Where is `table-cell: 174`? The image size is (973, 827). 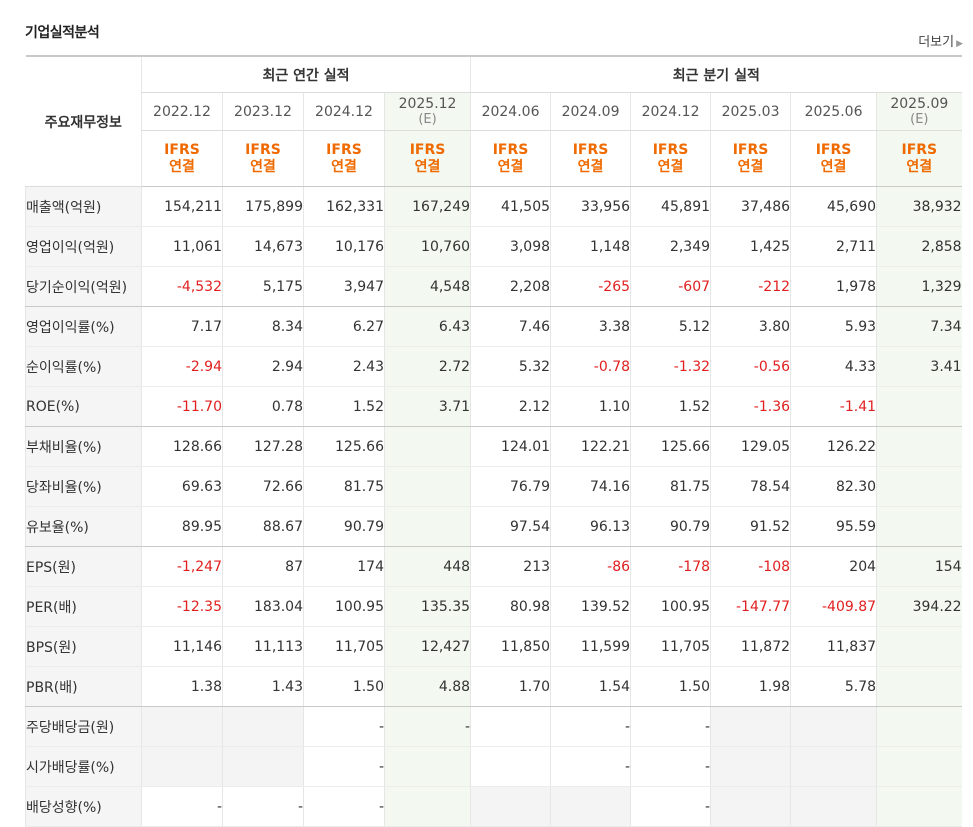
table-cell: 174 is located at coordinates (344, 566).